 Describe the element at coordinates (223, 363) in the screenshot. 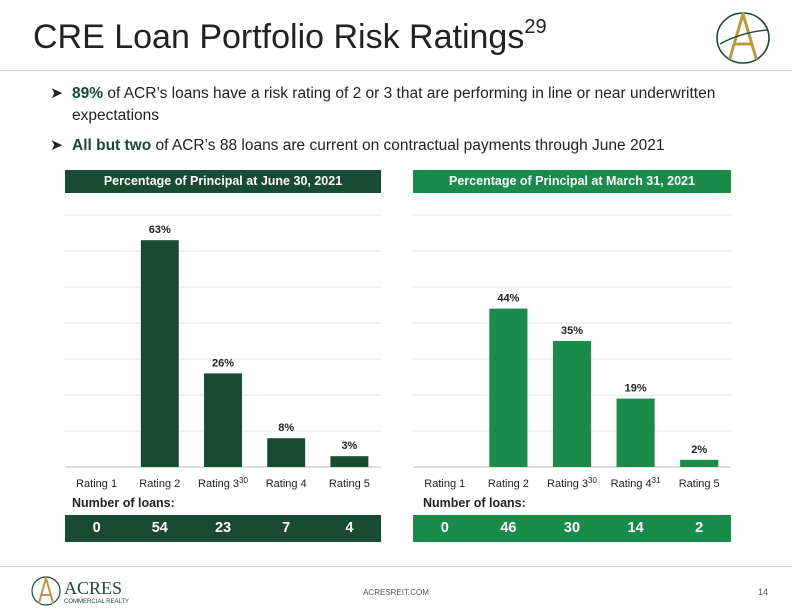

I see `bar-value-label: 26%` at that location.